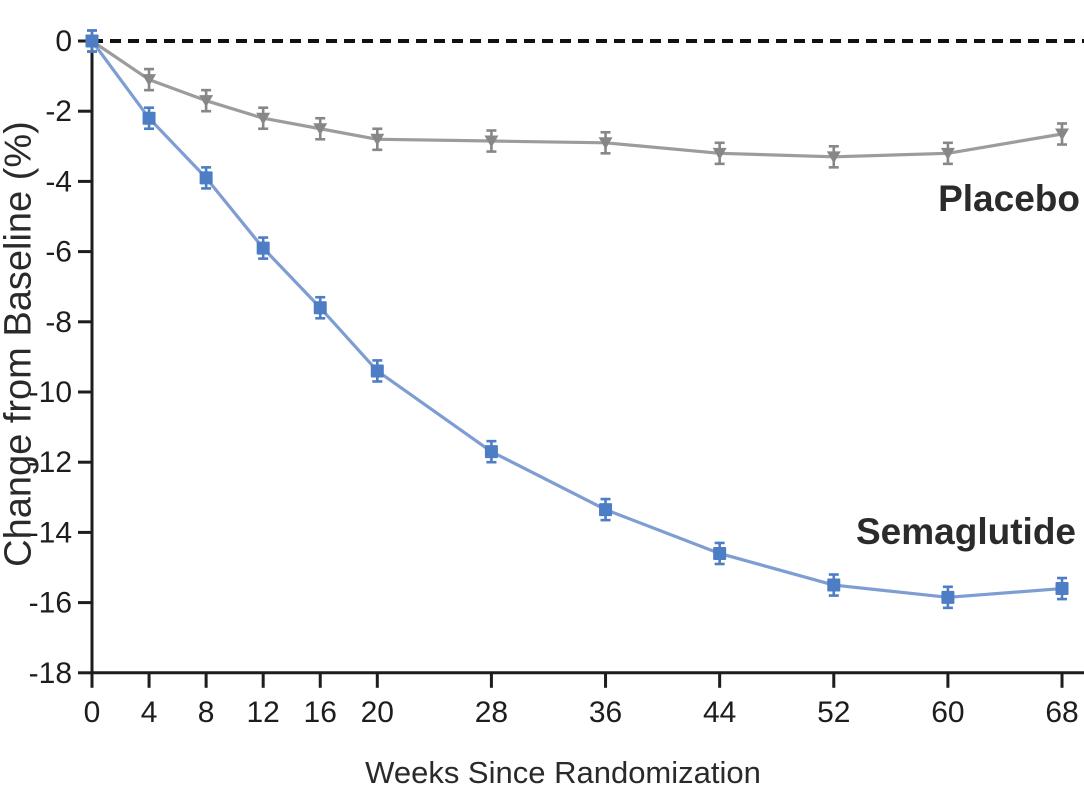 The height and width of the screenshot is (794, 1084). I want to click on y-tick-label: -12, so click(50, 462).